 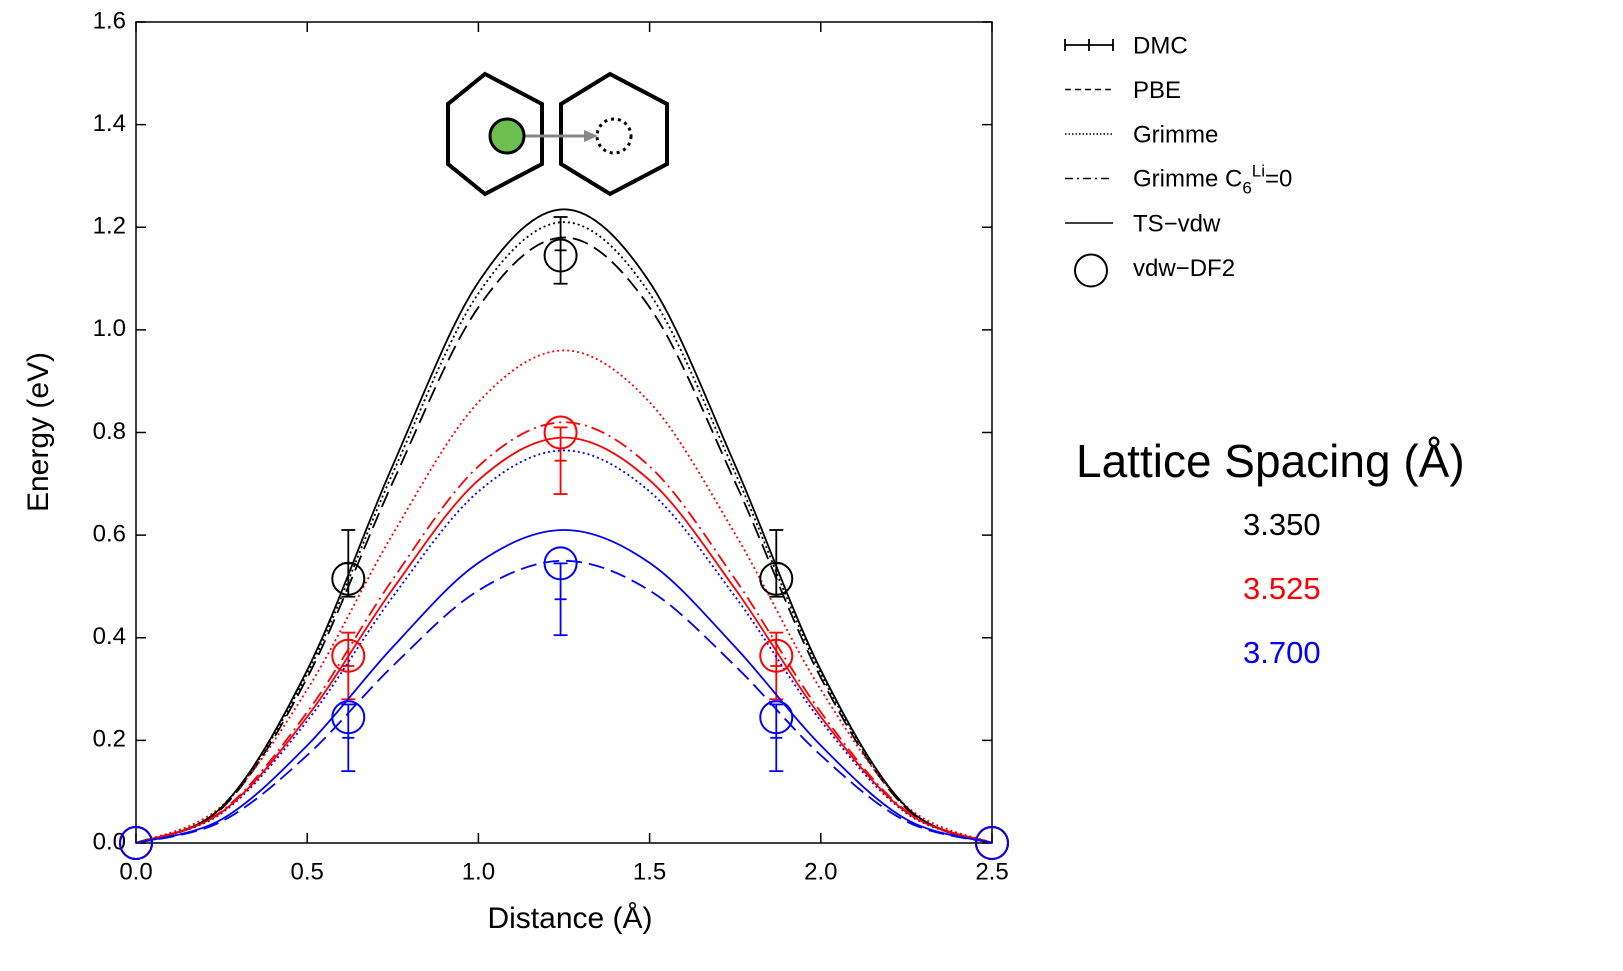 What do you see at coordinates (557, 134) in the screenshot?
I see `structure-inset` at bounding box center [557, 134].